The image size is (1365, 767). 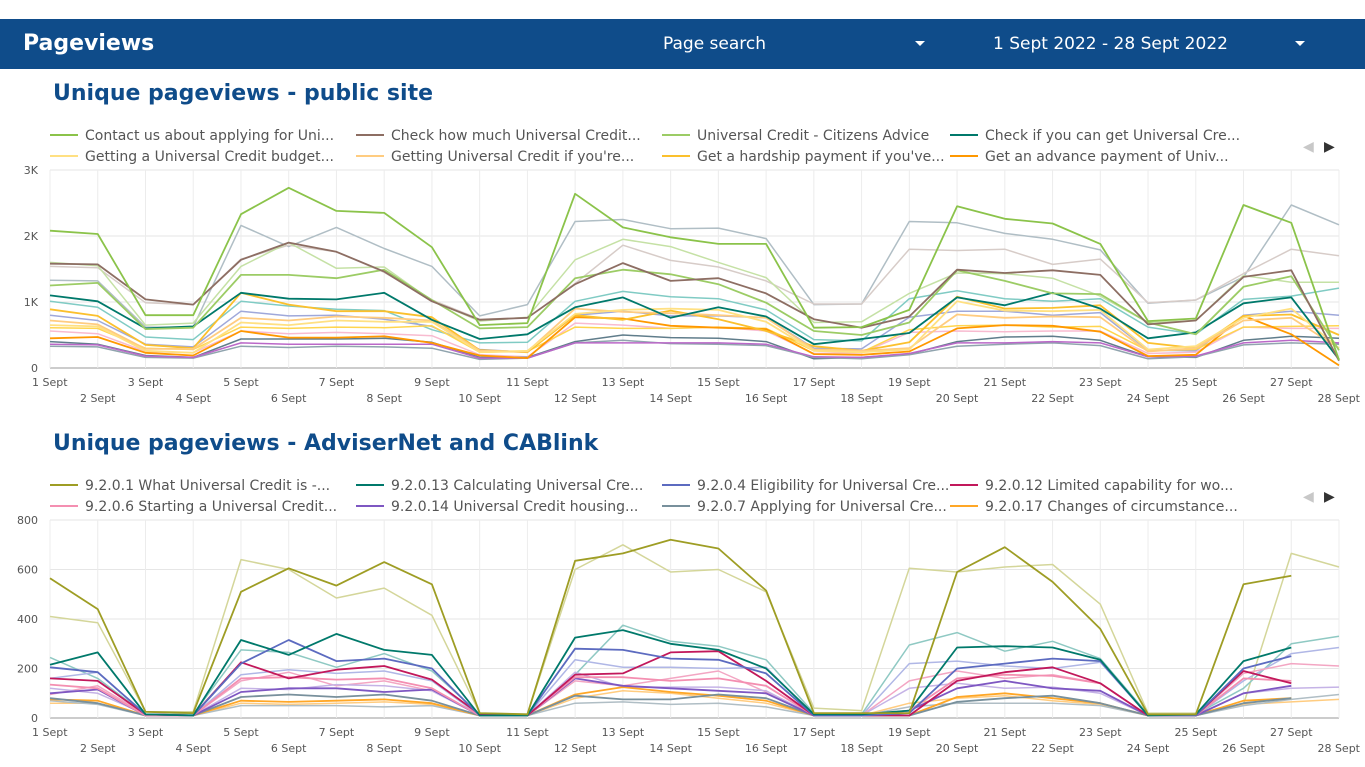 What do you see at coordinates (1110, 44) in the screenshot?
I see `date-range-picker: 1 Sept 2022 - 28 Sept 2022` at bounding box center [1110, 44].